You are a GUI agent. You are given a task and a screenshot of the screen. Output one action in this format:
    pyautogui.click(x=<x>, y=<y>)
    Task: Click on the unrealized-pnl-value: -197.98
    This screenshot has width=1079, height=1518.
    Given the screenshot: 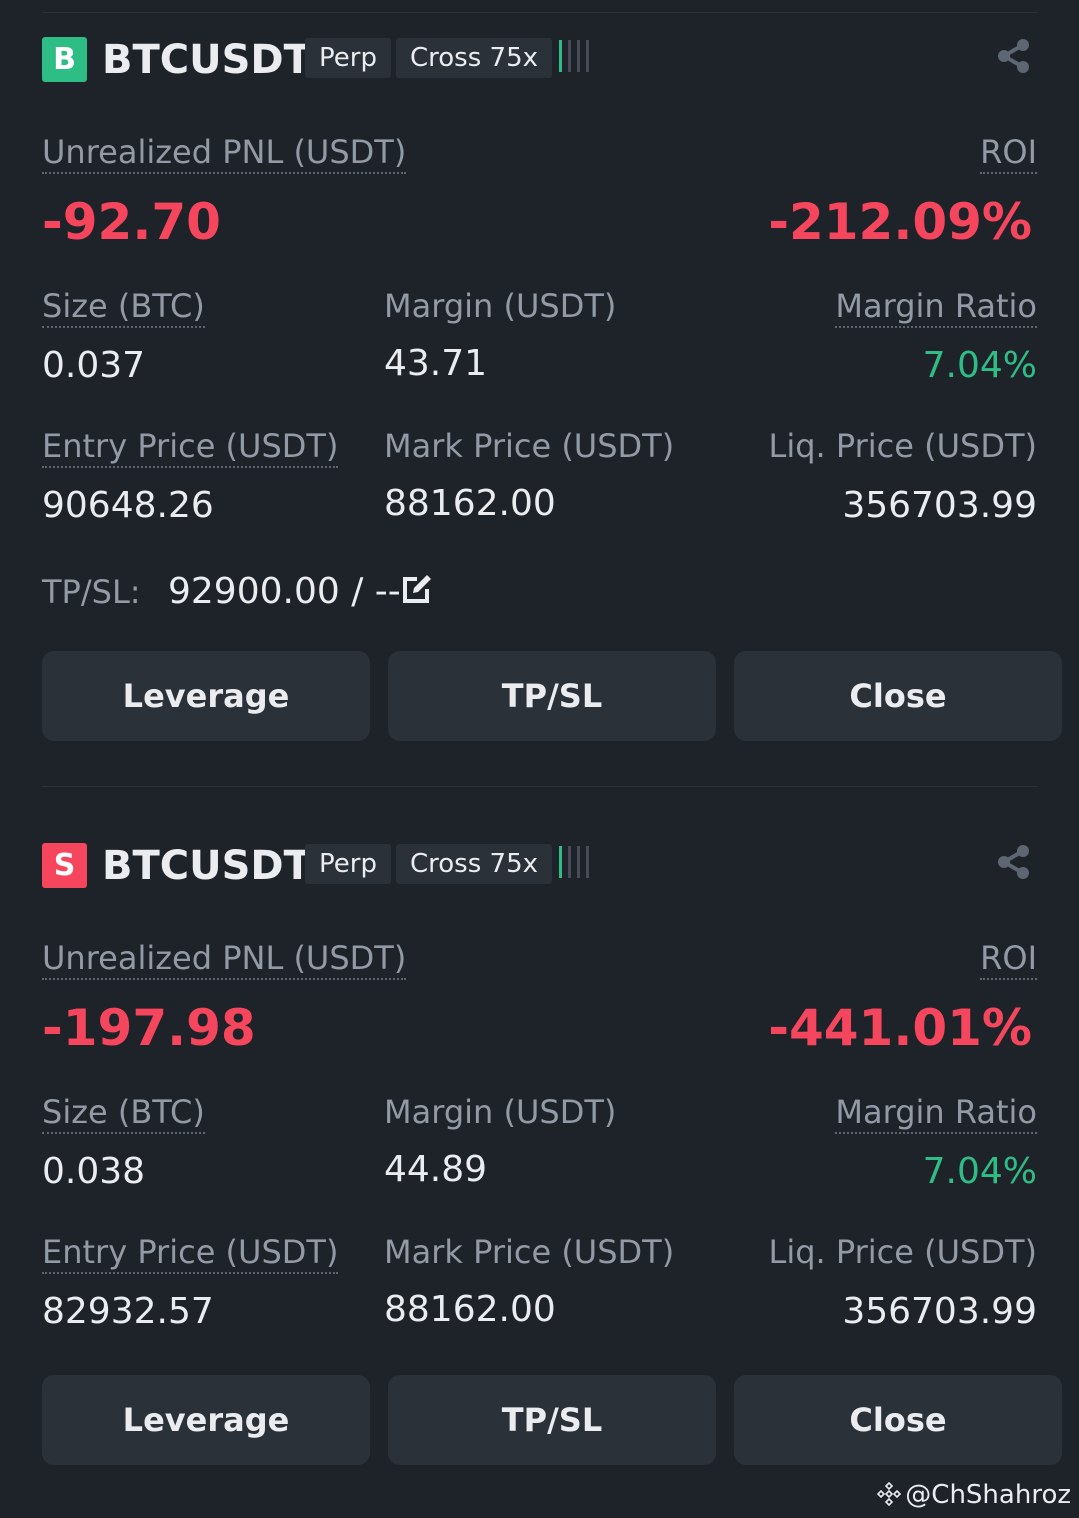 What is the action you would take?
    pyautogui.click(x=149, y=1028)
    